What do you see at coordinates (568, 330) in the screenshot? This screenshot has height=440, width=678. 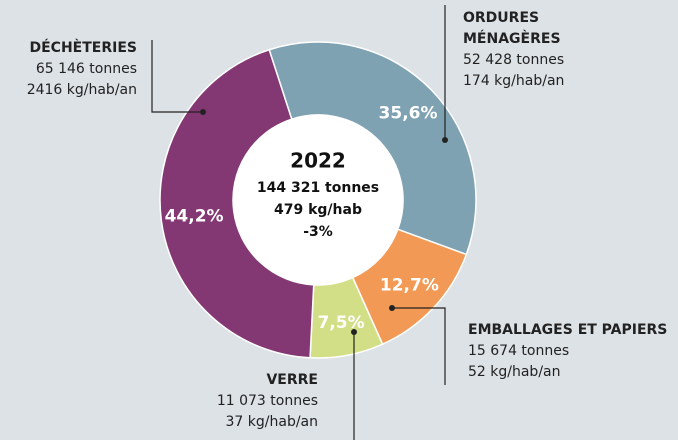 I see `category-name: EMBALLAGES ET PAPIERS` at bounding box center [568, 330].